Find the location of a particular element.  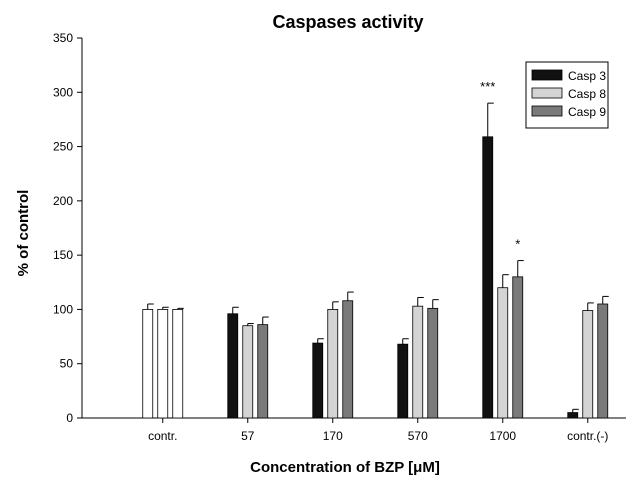

legend-label: Casp 9 is located at coordinates (587, 112).